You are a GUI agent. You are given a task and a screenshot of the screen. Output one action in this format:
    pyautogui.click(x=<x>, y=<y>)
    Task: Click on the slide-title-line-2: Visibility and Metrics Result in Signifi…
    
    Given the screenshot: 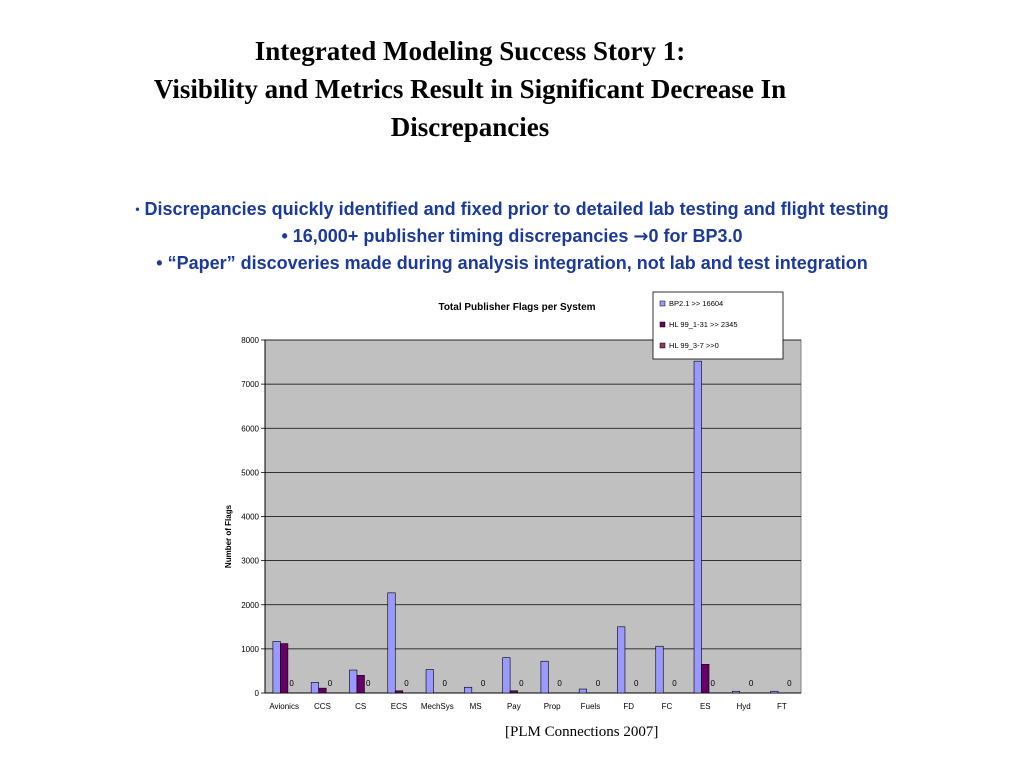 What is the action you would take?
    pyautogui.click(x=470, y=89)
    